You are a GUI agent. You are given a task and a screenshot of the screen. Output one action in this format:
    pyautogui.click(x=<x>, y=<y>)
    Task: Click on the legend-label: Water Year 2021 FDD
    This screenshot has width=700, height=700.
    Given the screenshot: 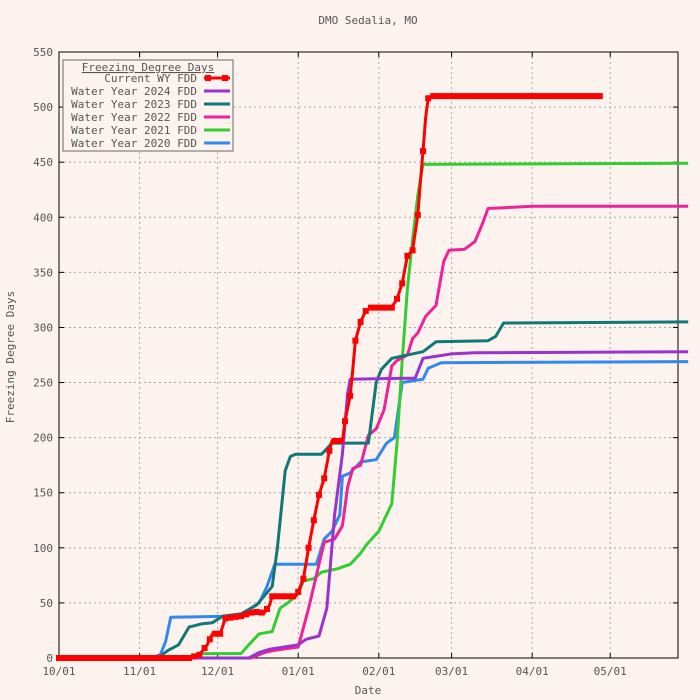 What is the action you would take?
    pyautogui.click(x=134, y=130)
    